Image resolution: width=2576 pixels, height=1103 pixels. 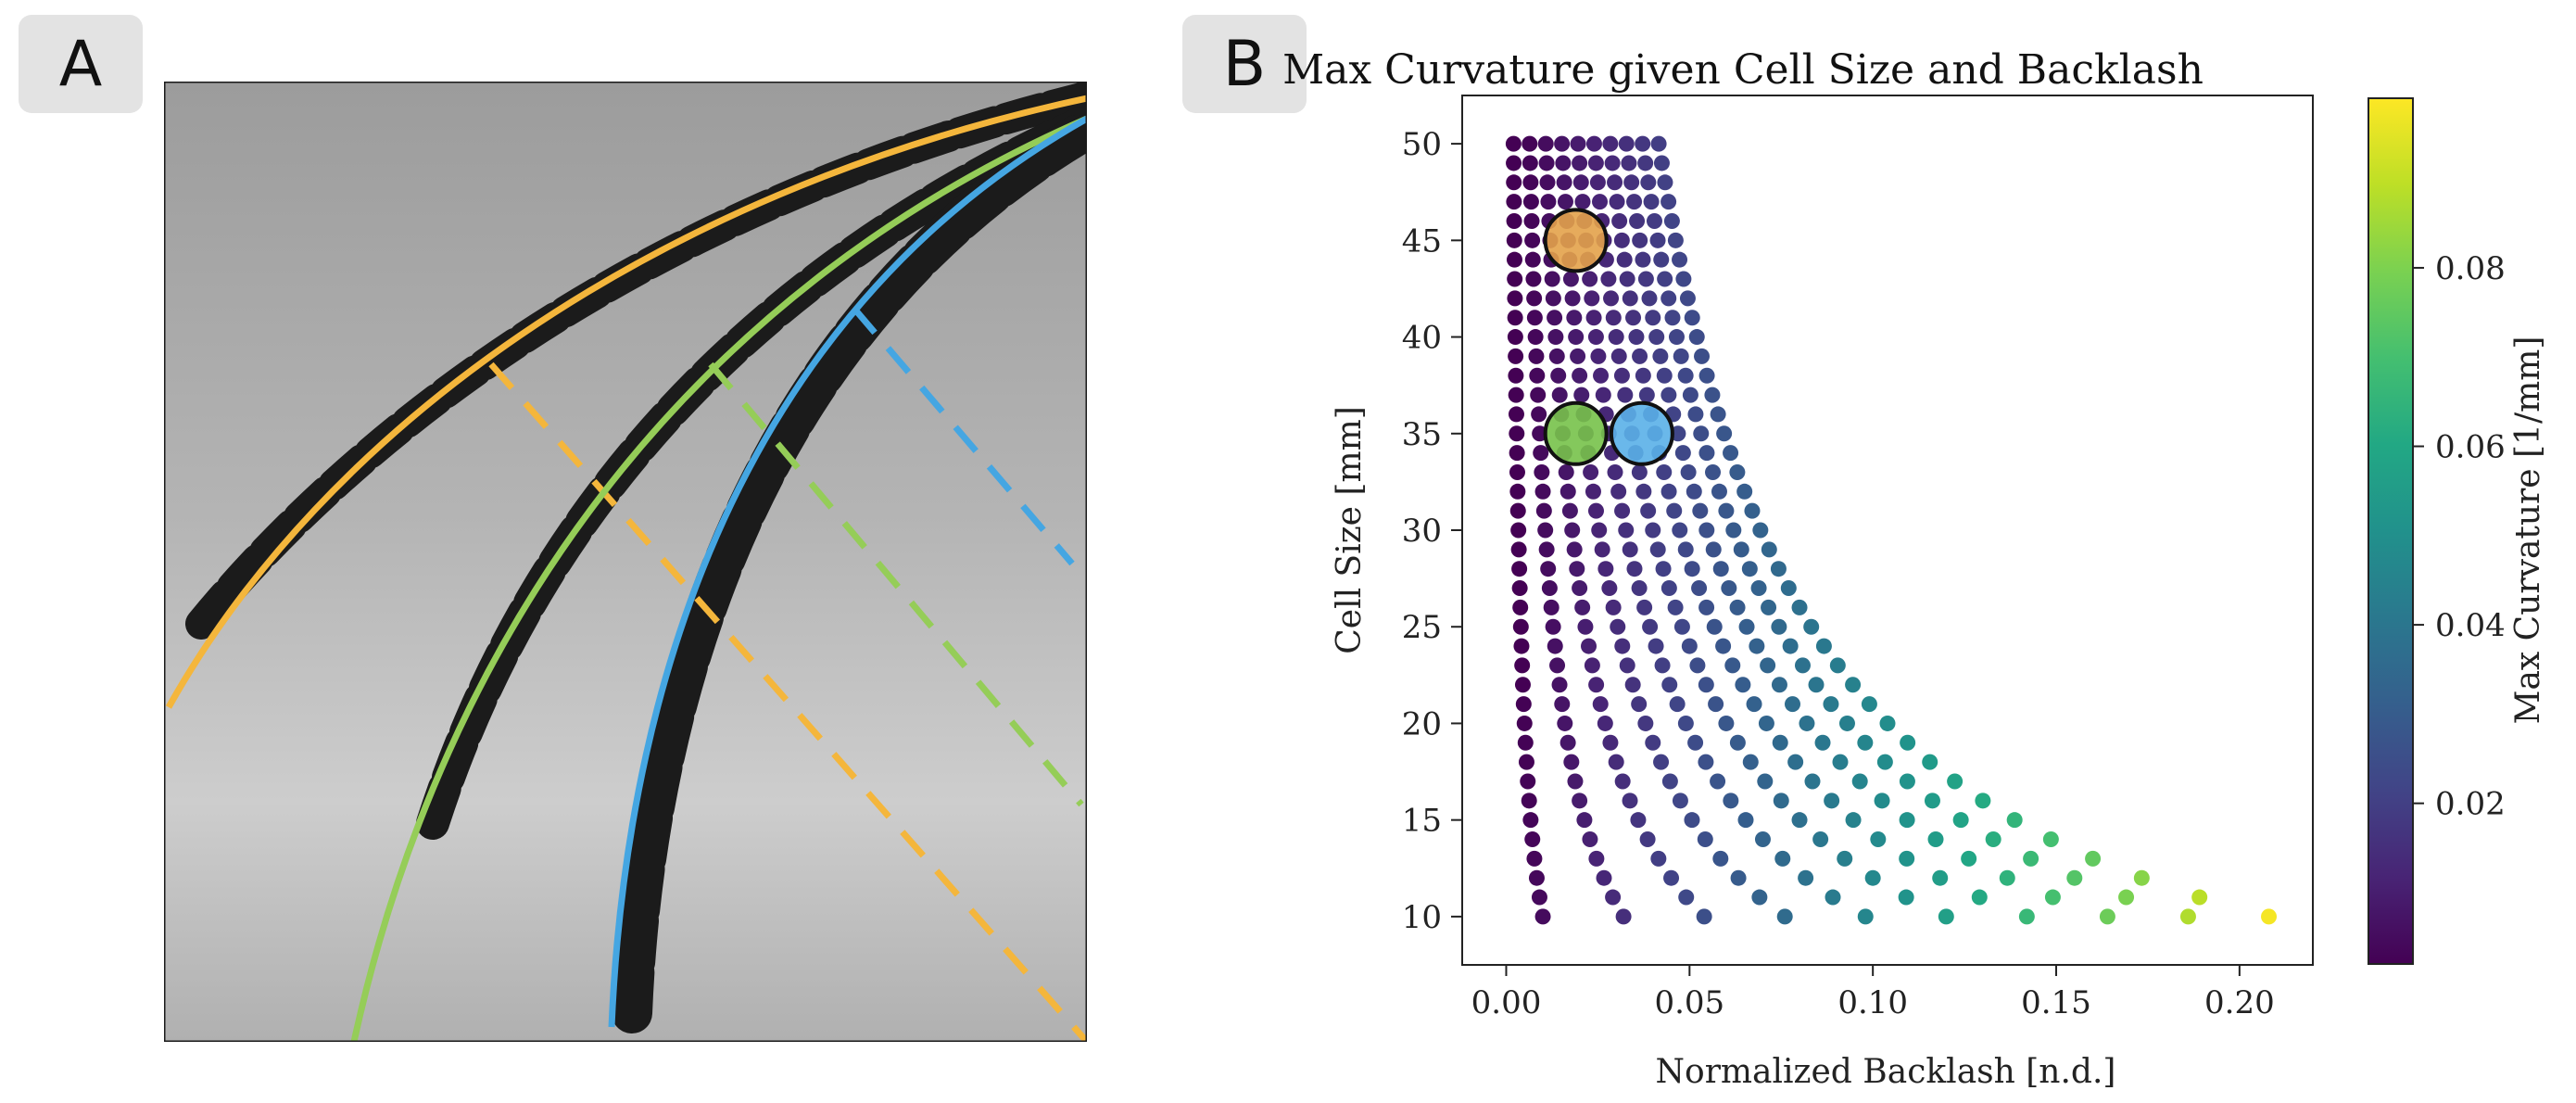 I want to click on y-tick-label: 10, so click(x=1422, y=917).